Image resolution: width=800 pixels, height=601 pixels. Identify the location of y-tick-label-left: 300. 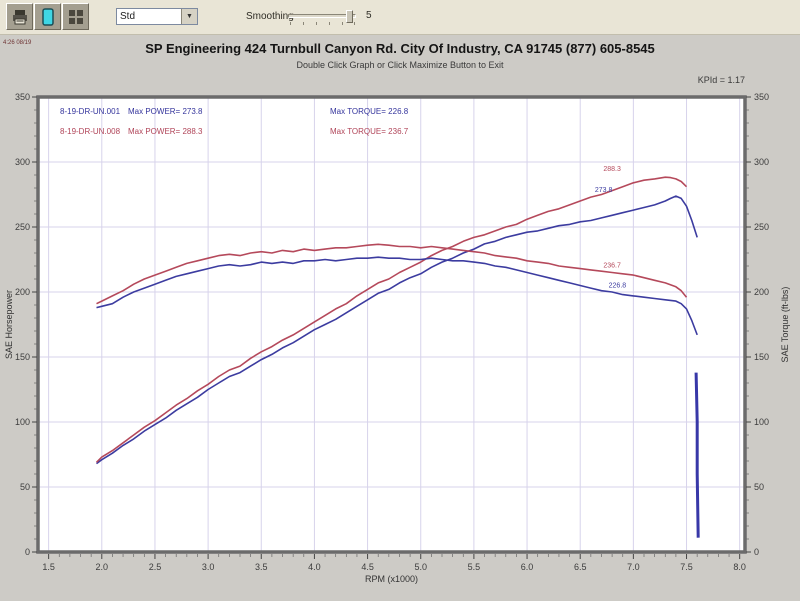
(22, 162).